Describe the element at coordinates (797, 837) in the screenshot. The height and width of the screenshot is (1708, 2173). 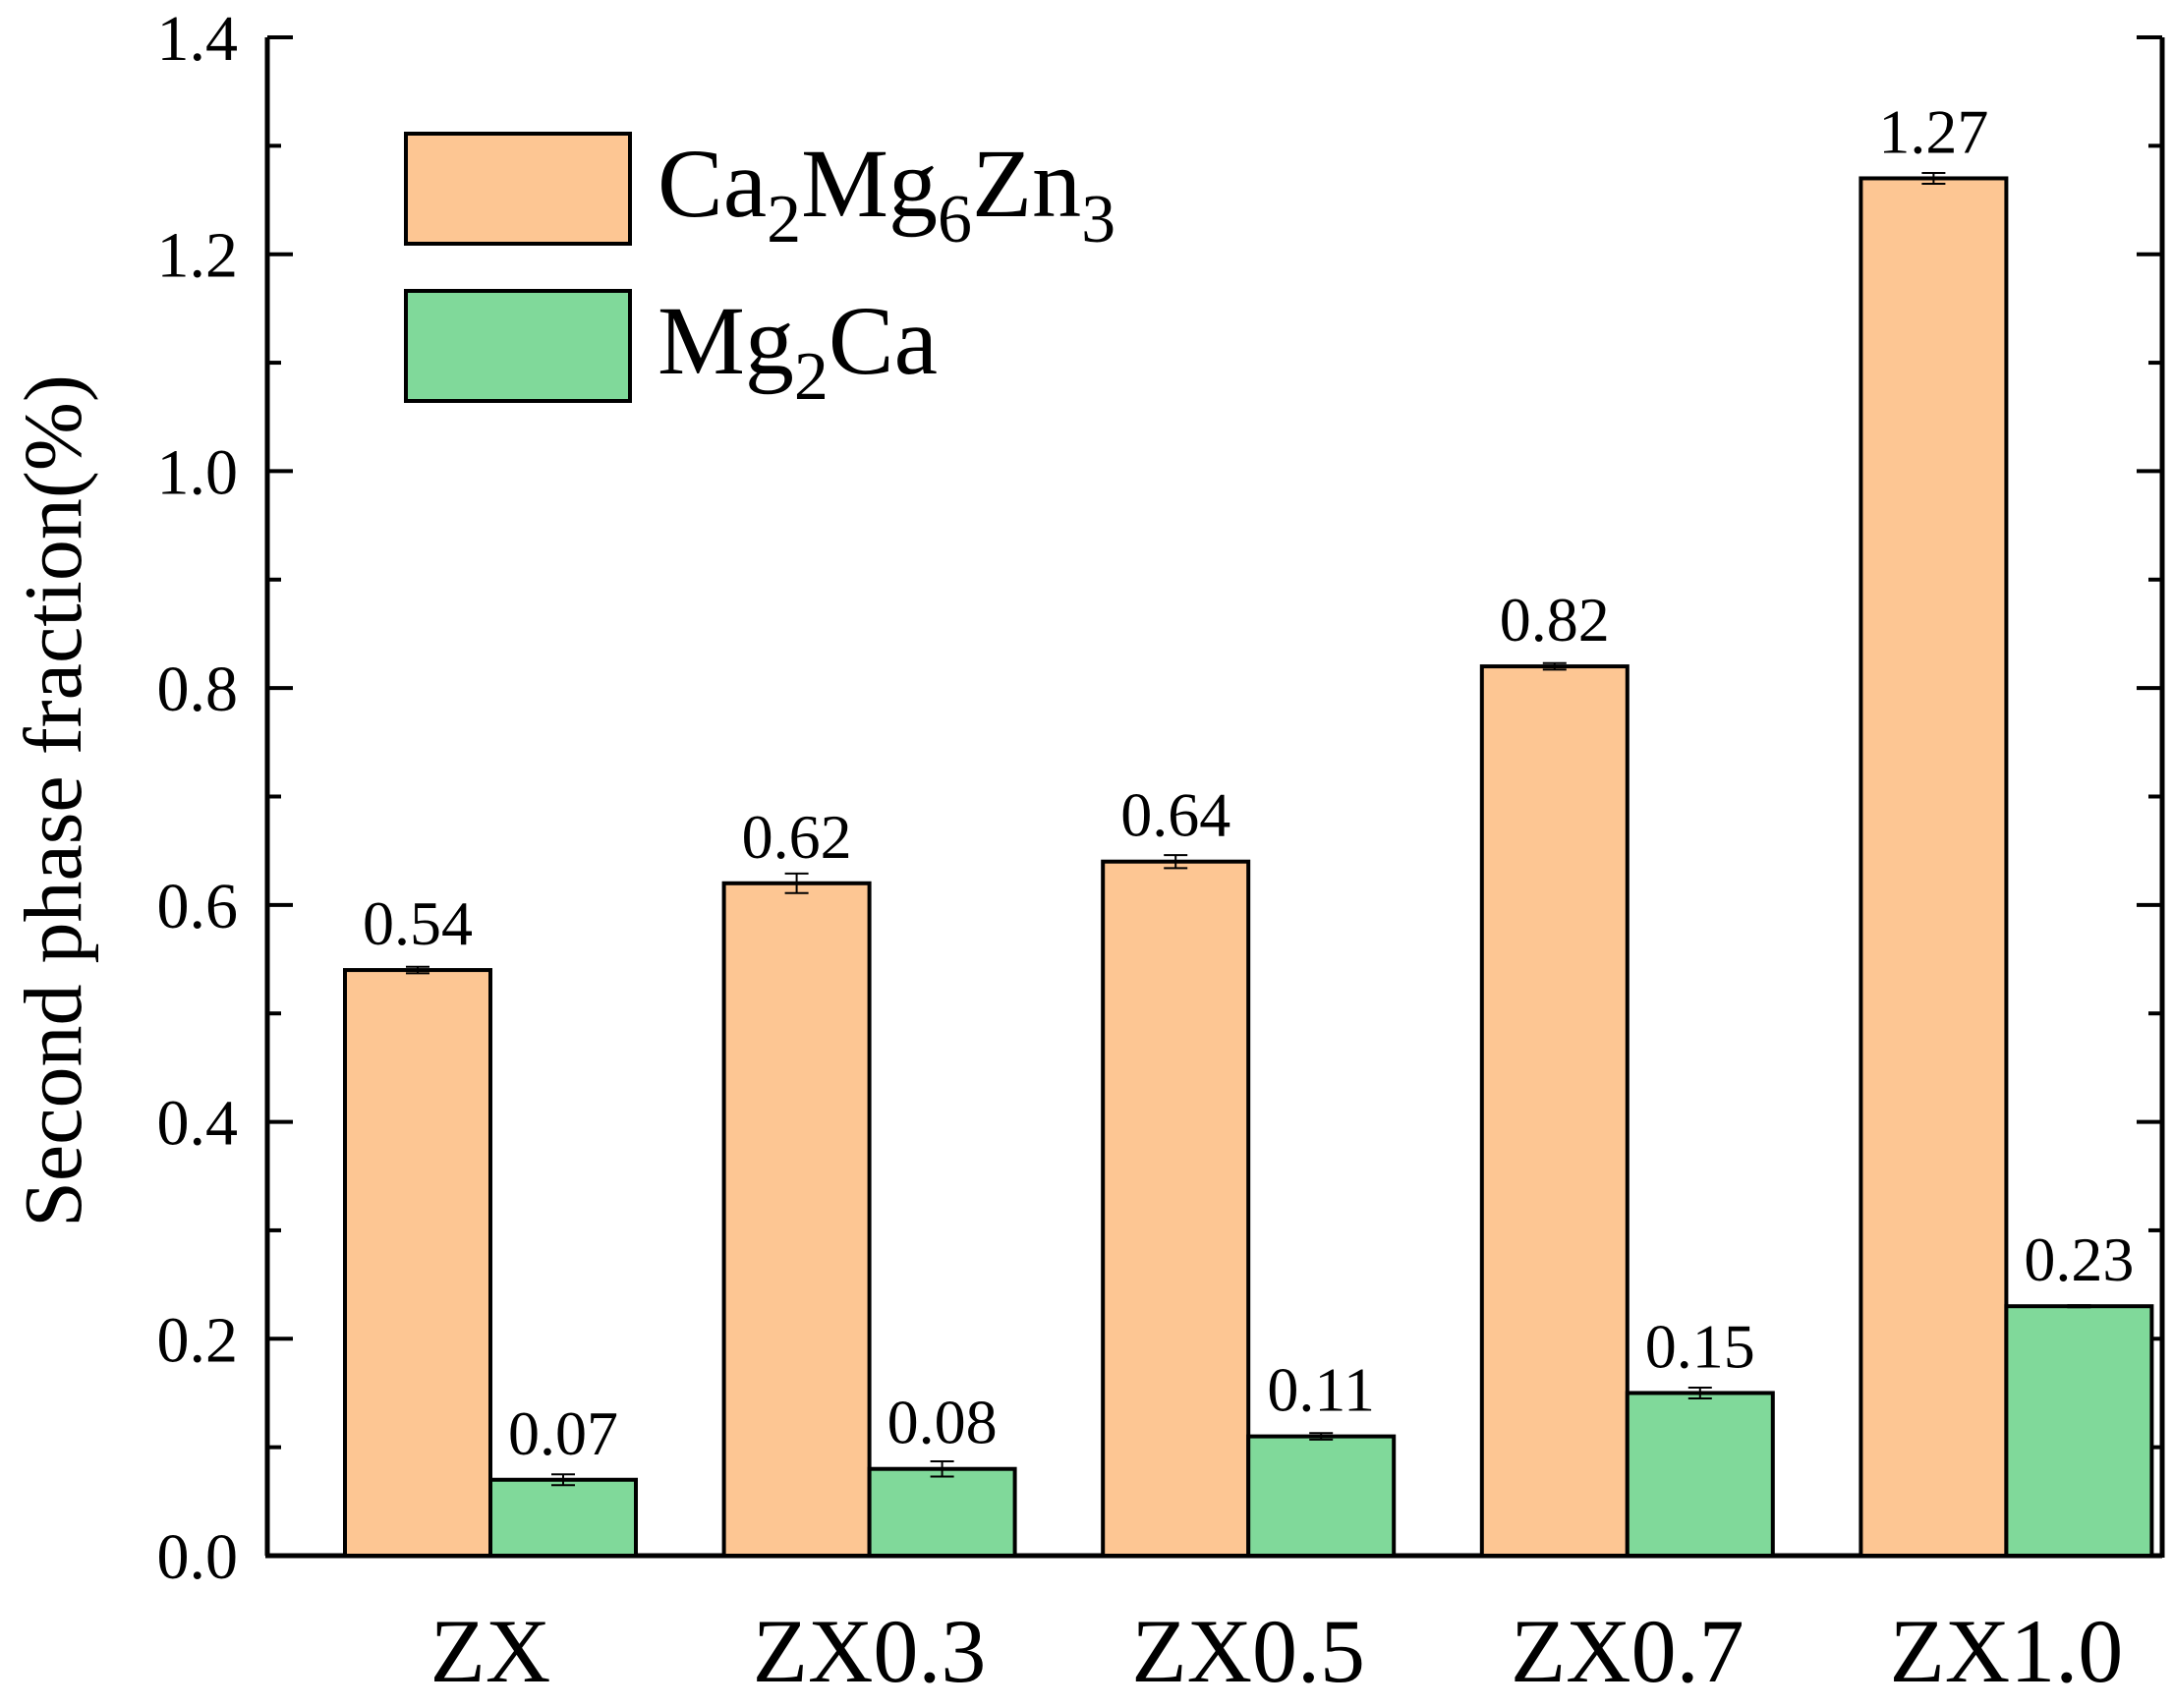
I see `data-label: 0.62` at that location.